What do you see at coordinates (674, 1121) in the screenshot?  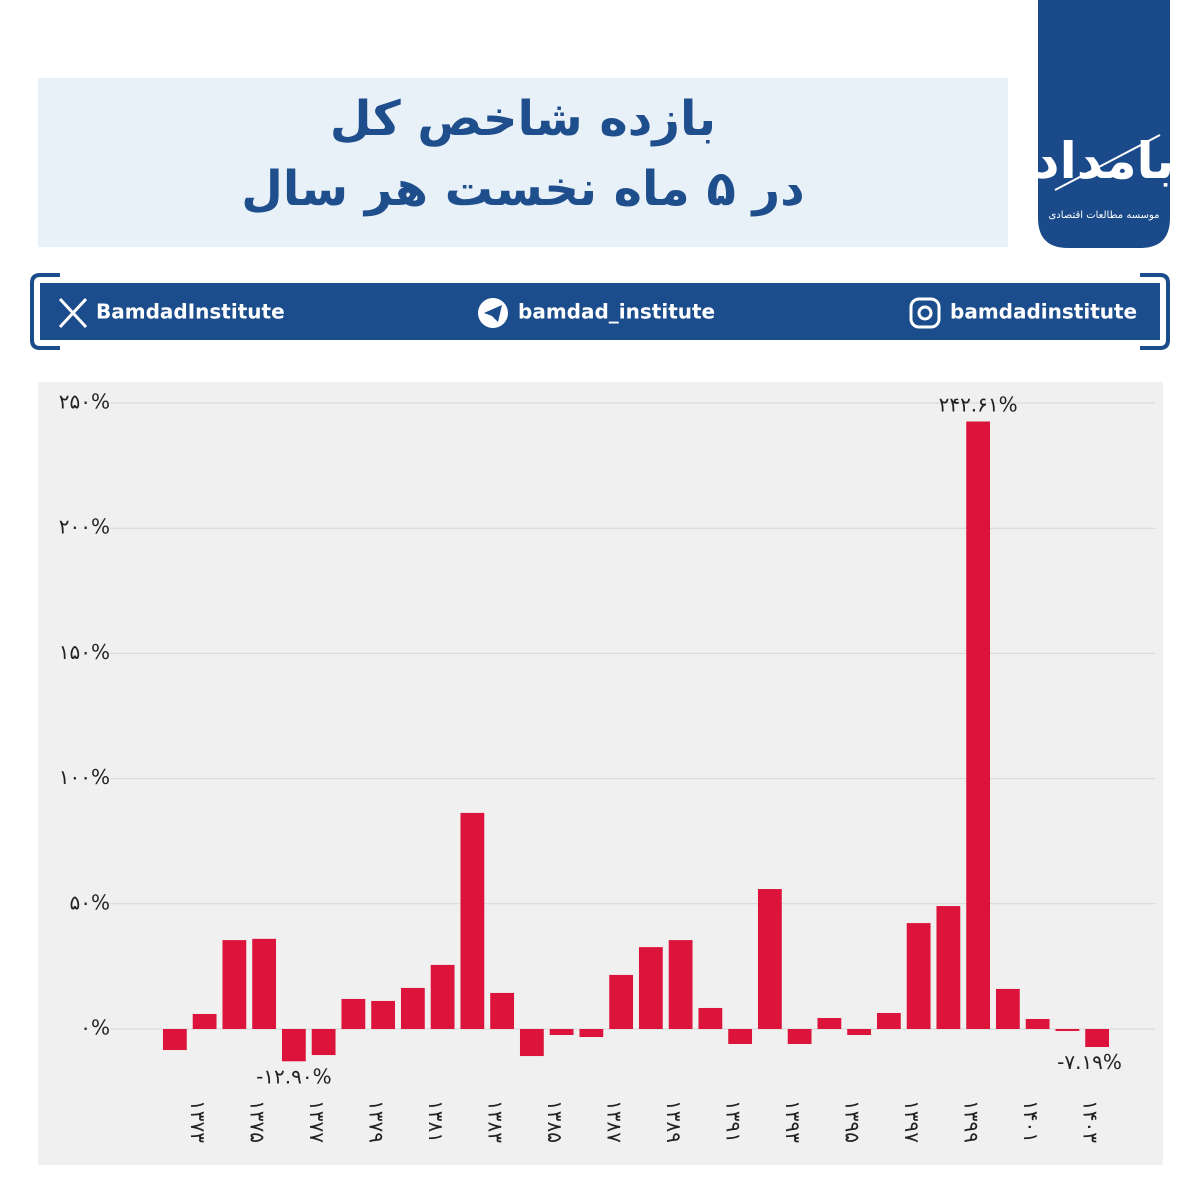 I see `x-tick-label: ۱۳۸۹` at bounding box center [674, 1121].